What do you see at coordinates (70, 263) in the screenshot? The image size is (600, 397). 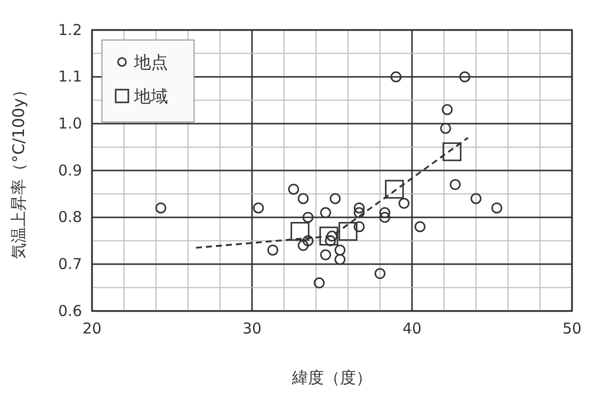 I see `y-tick-label: 0.7` at bounding box center [70, 263].